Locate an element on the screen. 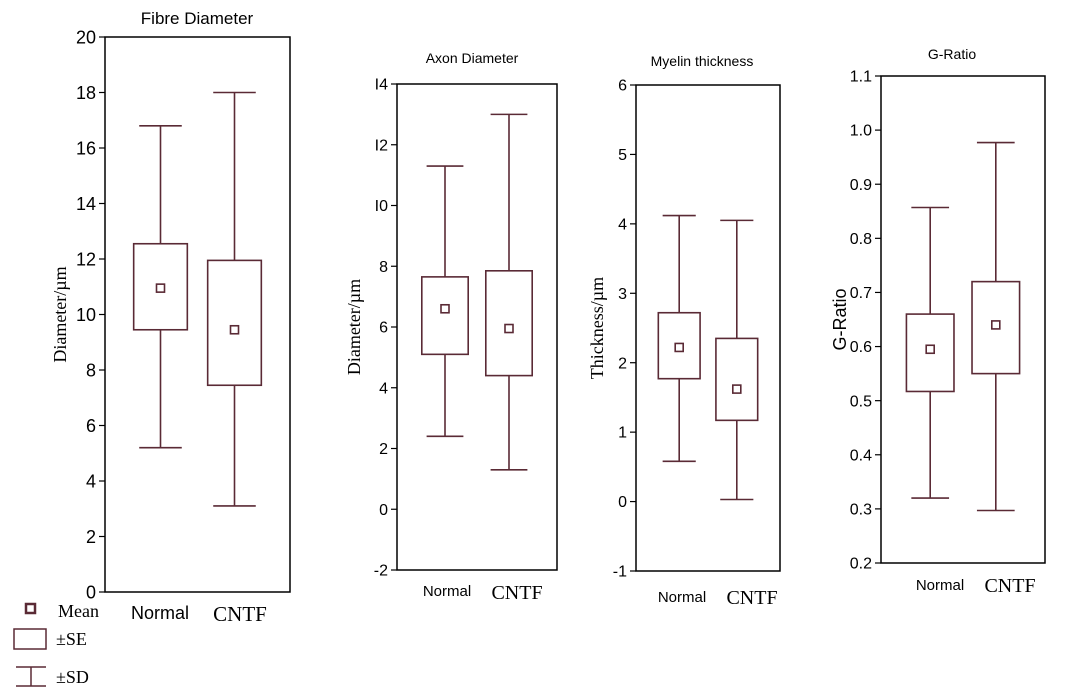 The width and height of the screenshot is (1068, 696). y-tick-label: 0.5 is located at coordinates (861, 401).